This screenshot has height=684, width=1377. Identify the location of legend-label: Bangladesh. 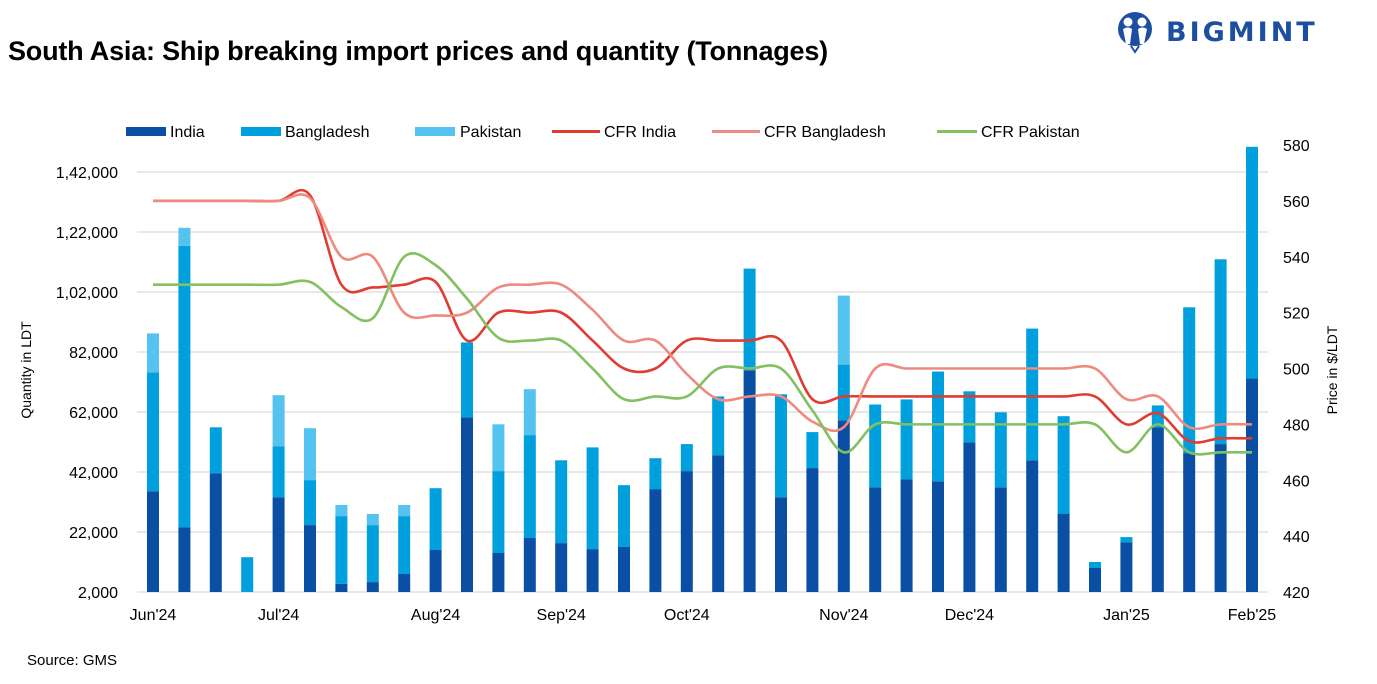
(327, 132).